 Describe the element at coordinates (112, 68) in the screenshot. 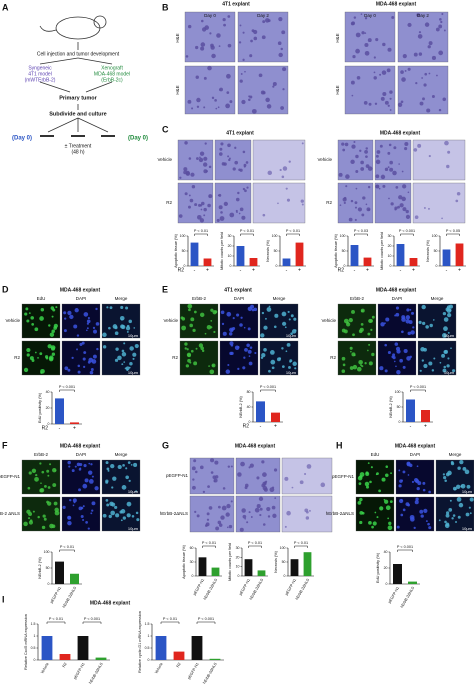

I see `label: Xenograft` at that location.